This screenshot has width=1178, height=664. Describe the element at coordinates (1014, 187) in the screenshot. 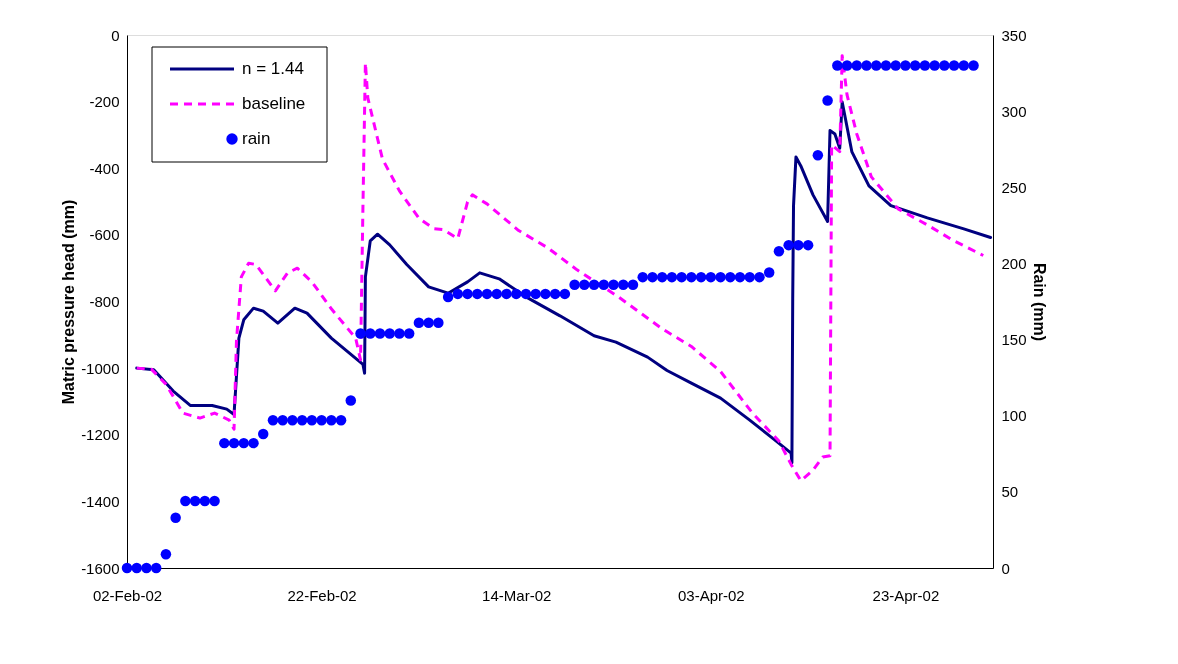

I see `y2-tick-label: 250` at that location.